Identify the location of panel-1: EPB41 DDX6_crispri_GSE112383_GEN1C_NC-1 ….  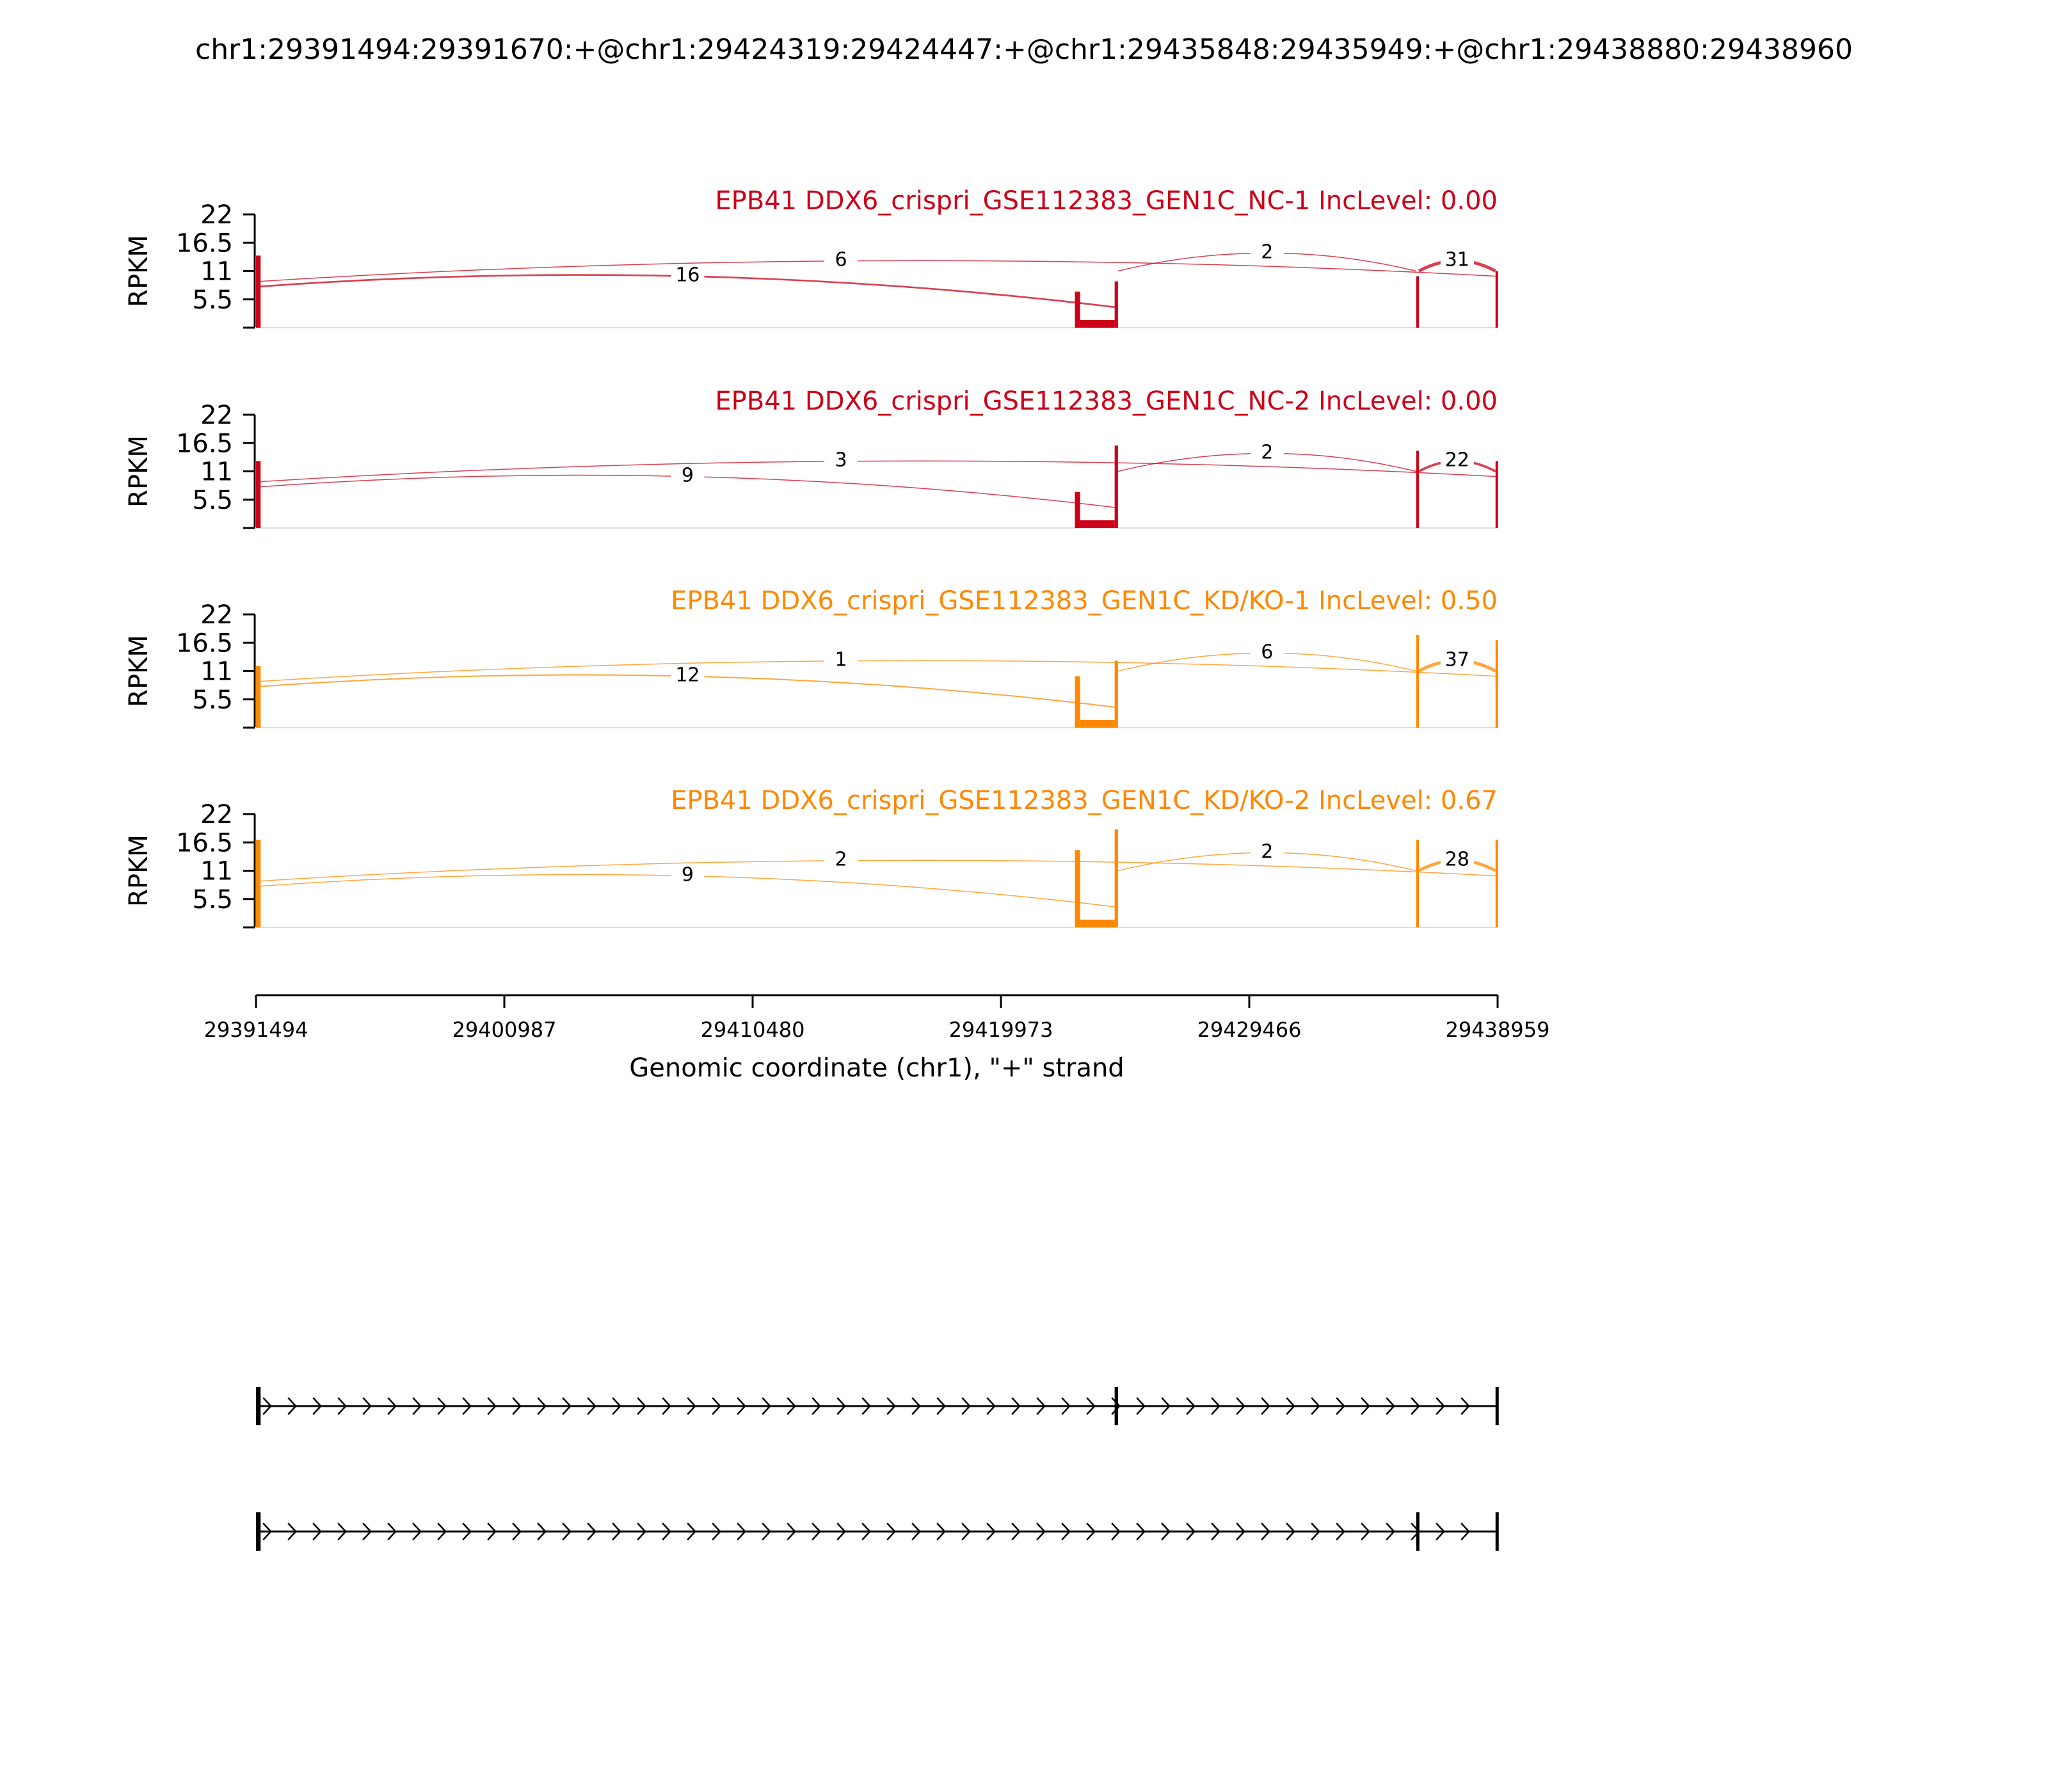
(811, 257).